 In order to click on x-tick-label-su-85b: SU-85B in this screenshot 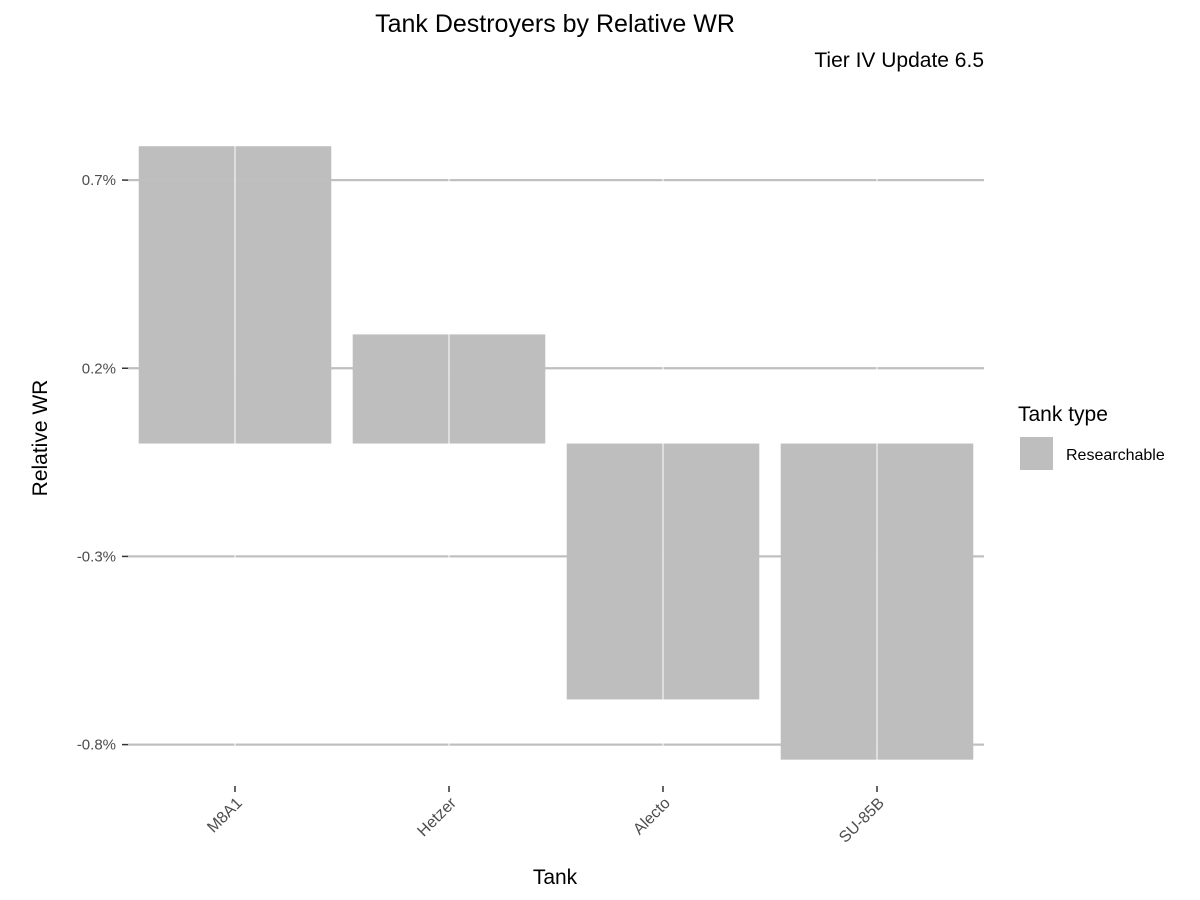, I will do `click(862, 821)`.